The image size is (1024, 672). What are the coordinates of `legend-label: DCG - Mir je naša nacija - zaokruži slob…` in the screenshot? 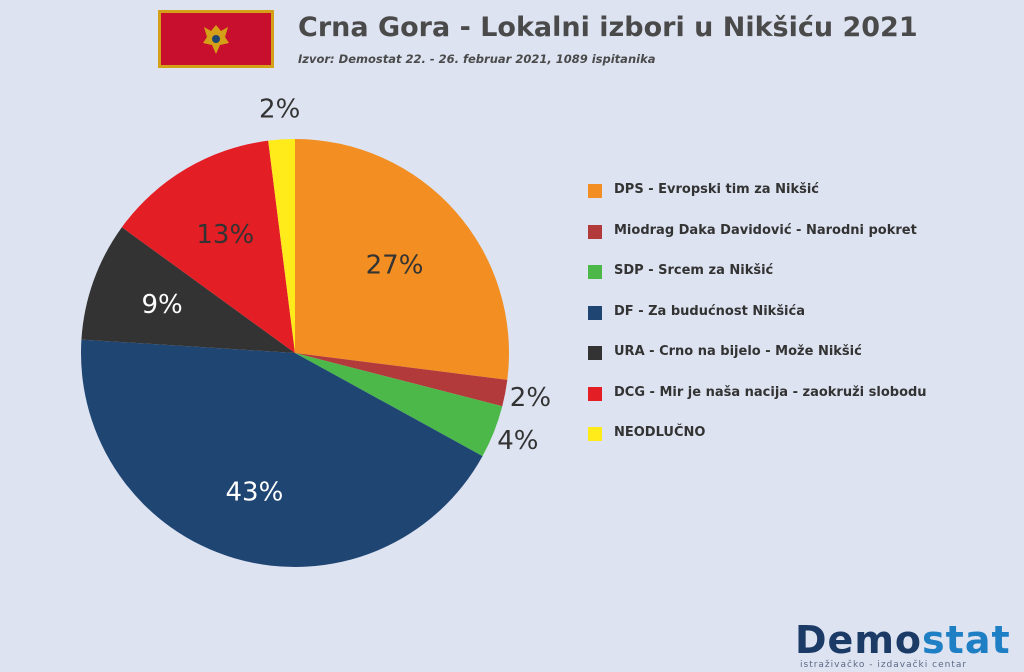 It's located at (770, 392).